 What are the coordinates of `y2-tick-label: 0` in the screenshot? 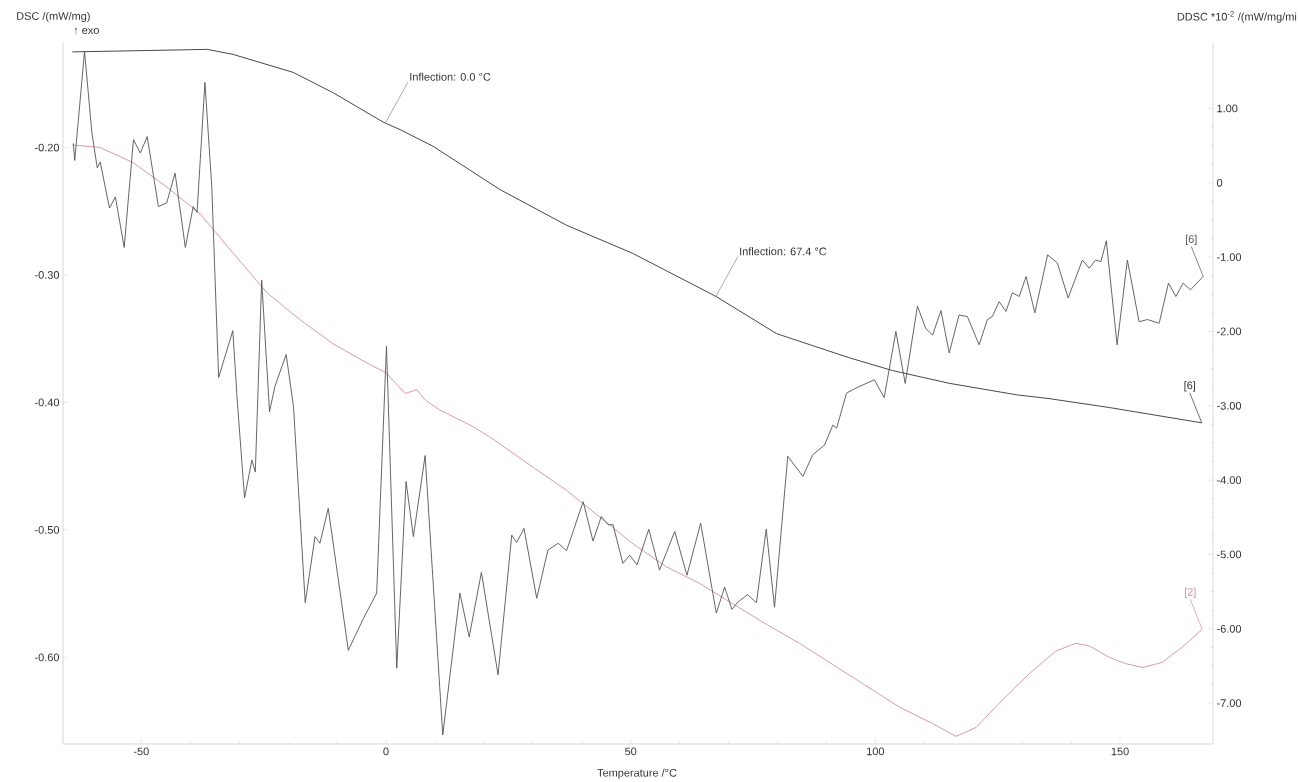 It's located at (1219, 182).